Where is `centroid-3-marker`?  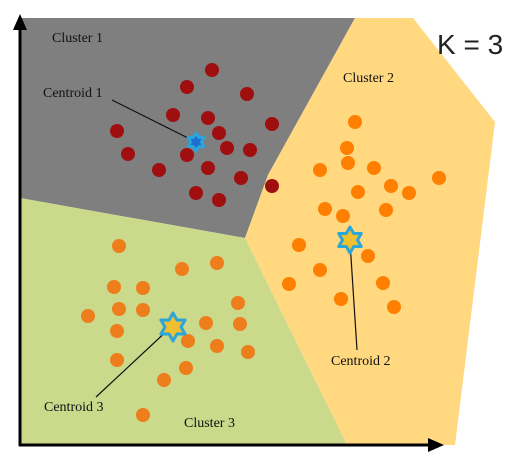 centroid-3-marker is located at coordinates (173, 327).